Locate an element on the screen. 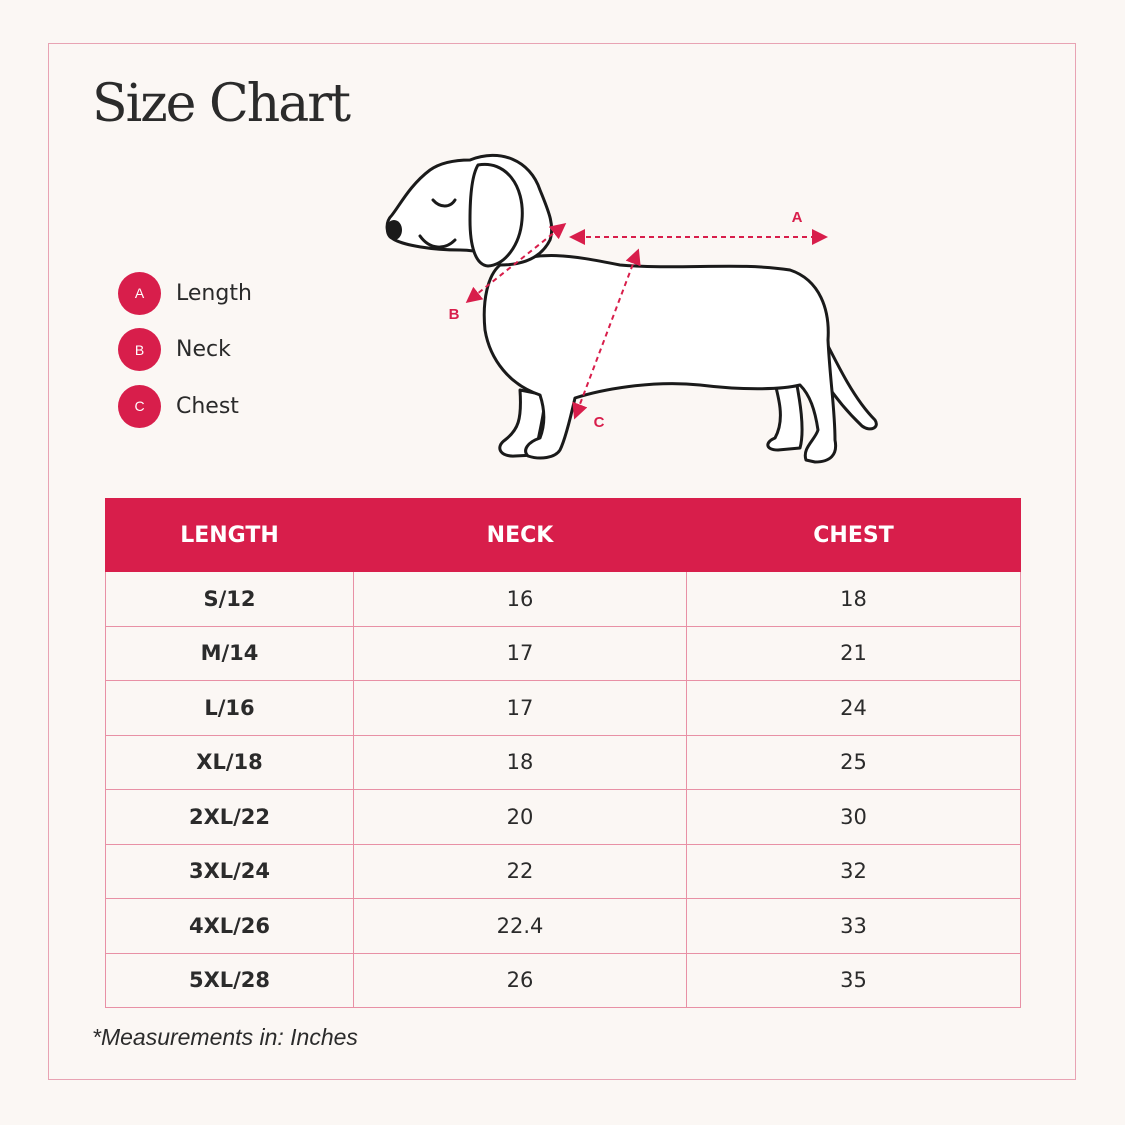 Image resolution: width=1125 pixels, height=1125 pixels. legend-item-length: A Length is located at coordinates (185, 293).